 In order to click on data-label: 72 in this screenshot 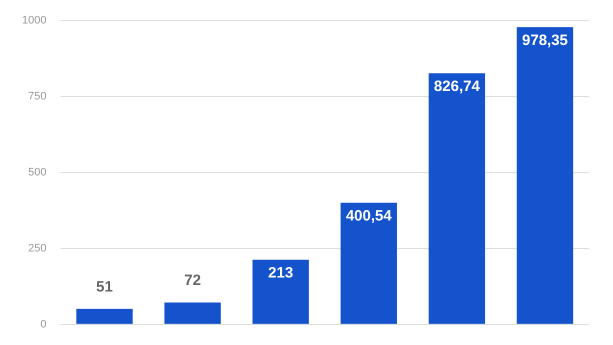, I will do `click(192, 281)`.